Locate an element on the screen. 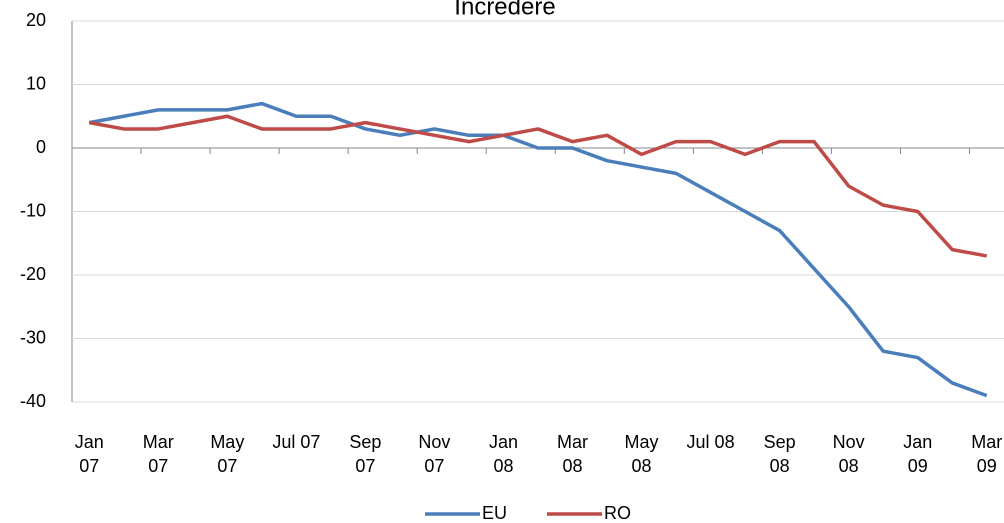 The height and width of the screenshot is (523, 1004). x-tick-label: Jul 08 is located at coordinates (710, 442).